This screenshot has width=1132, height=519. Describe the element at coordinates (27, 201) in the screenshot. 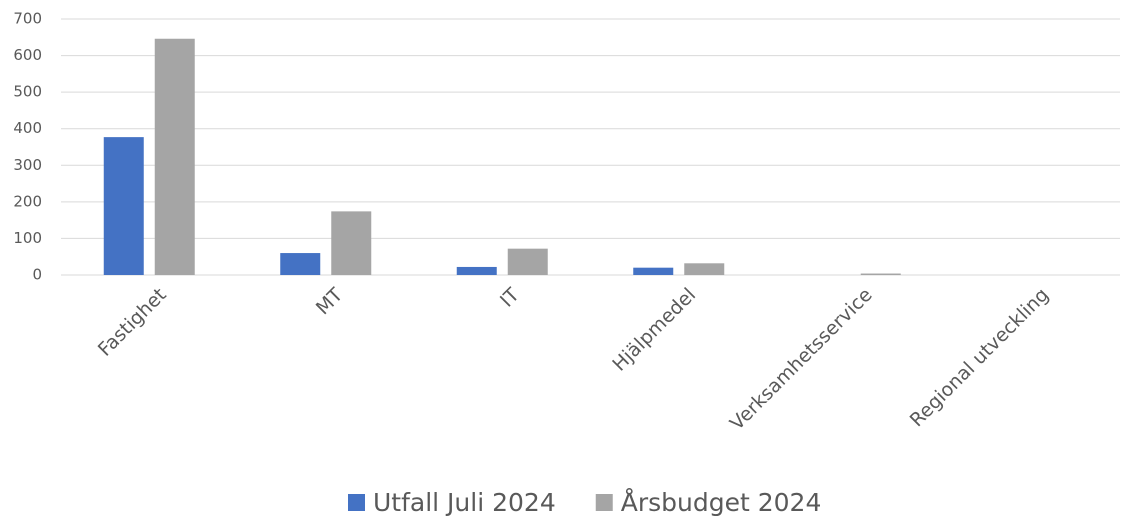

I see `y-tick-label: 200` at that location.